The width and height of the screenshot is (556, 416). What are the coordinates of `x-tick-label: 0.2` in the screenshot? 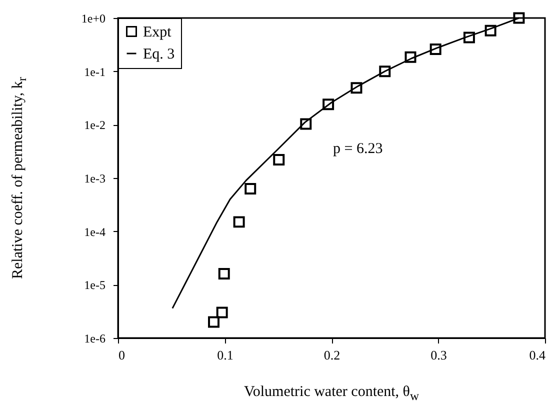 It's located at (332, 355).